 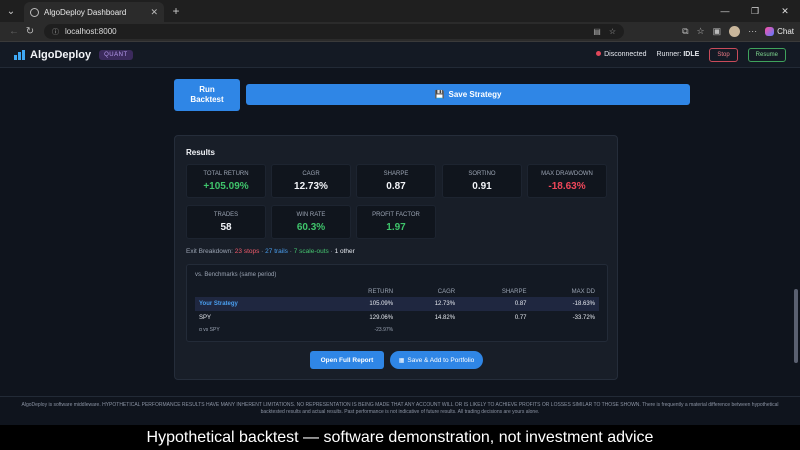 What do you see at coordinates (260, 292) in the screenshot?
I see `col-header` at bounding box center [260, 292].